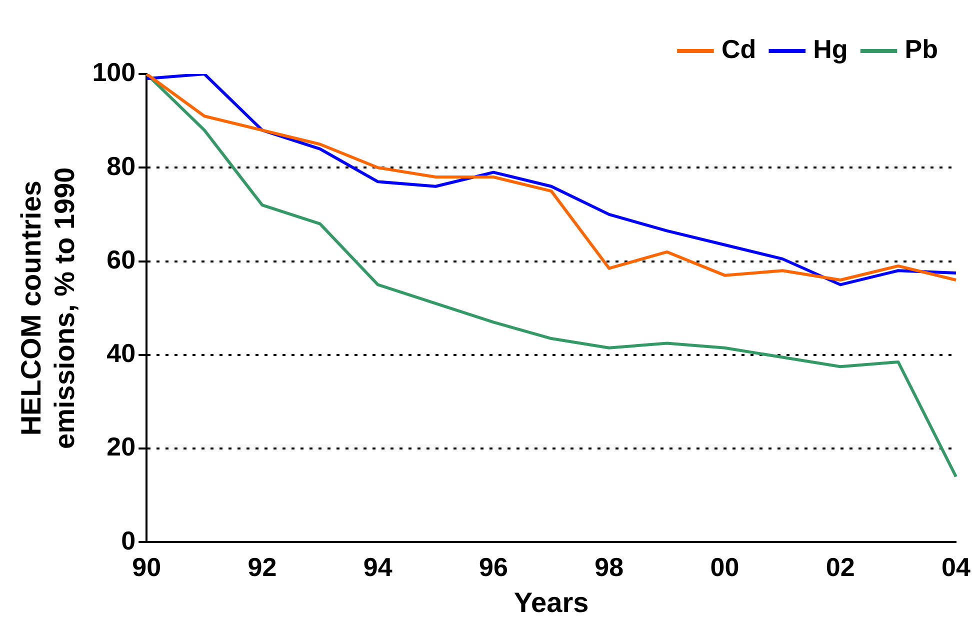  What do you see at coordinates (378, 567) in the screenshot?
I see `x-tick-label: 94` at bounding box center [378, 567].